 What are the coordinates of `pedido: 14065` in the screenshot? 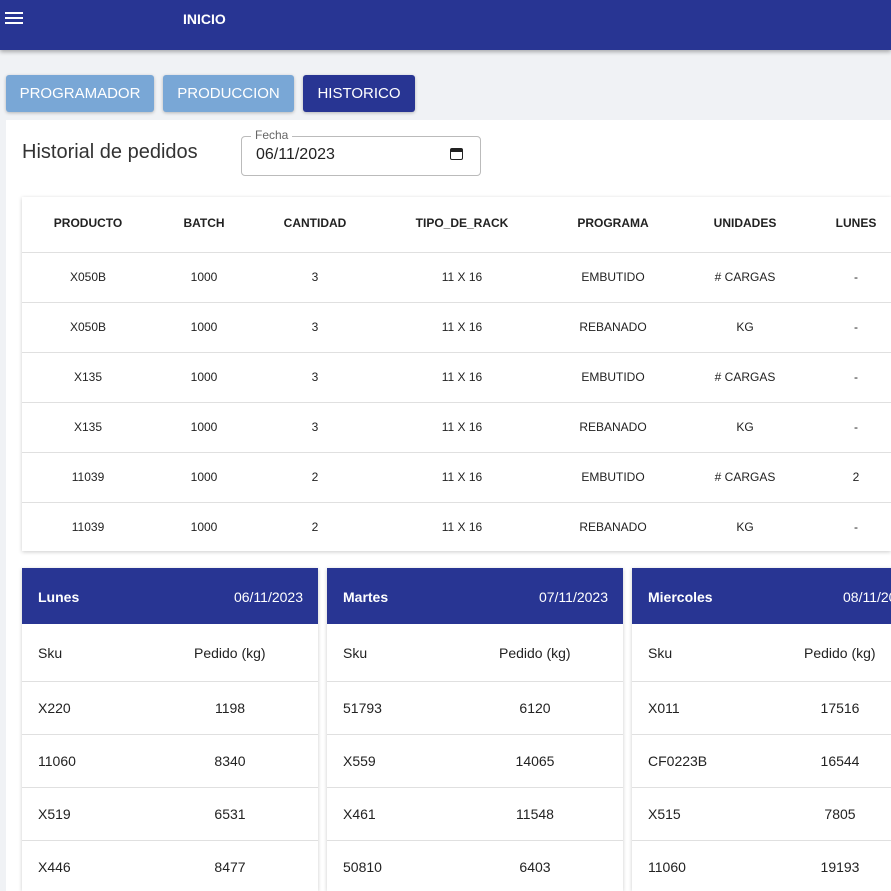 It's located at (535, 761).